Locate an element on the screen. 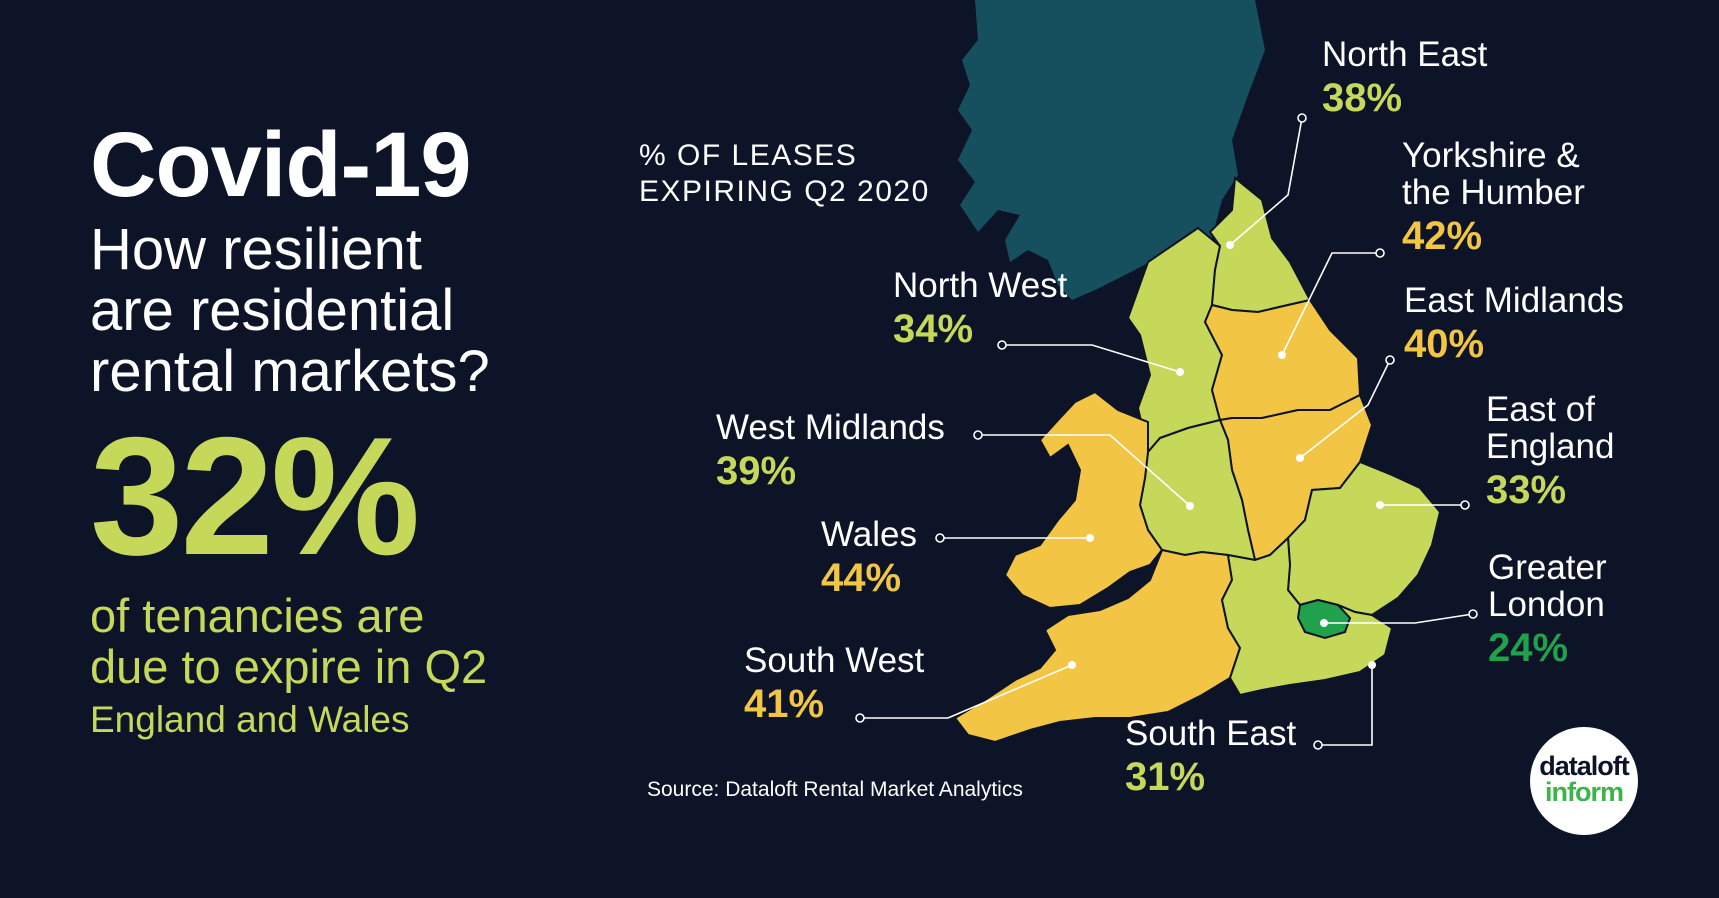  headline-scope: England and Wales is located at coordinates (250, 719).